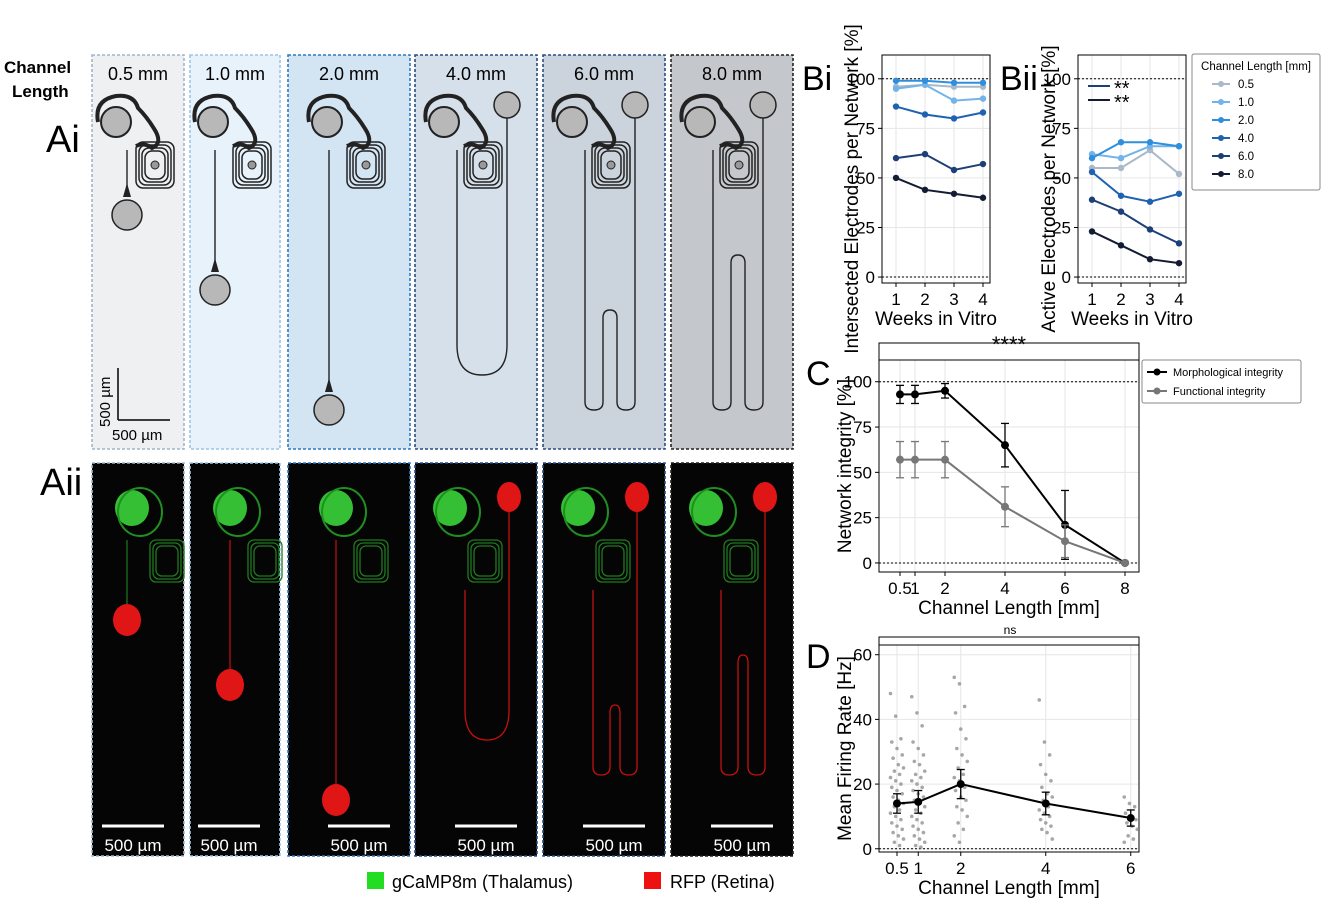 The height and width of the screenshot is (902, 1325). What do you see at coordinates (349, 659) in the screenshot?
I see `fluorescence-panel-3: 500 µm` at bounding box center [349, 659].